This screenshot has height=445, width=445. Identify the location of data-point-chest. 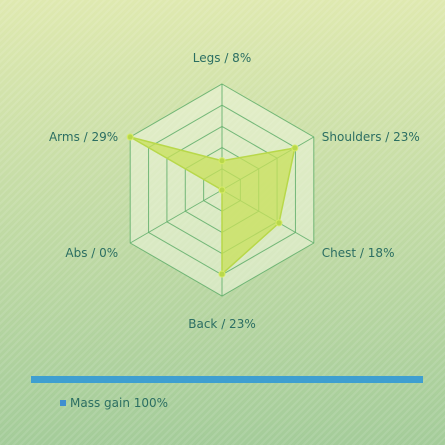
(279, 223).